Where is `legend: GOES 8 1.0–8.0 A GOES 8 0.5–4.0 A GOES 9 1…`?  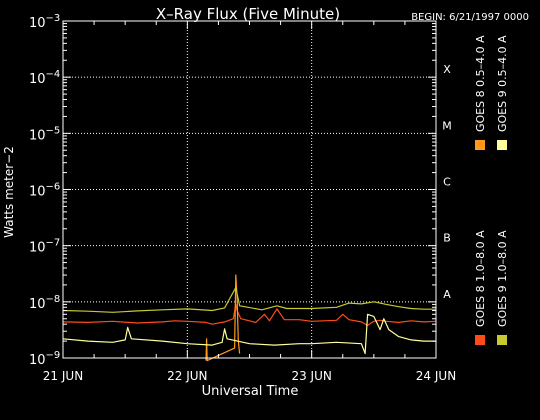 legend: GOES 8 1.0–8.0 A GOES 8 0.5–4.0 A GOES 9 1… is located at coordinates (491, 190).